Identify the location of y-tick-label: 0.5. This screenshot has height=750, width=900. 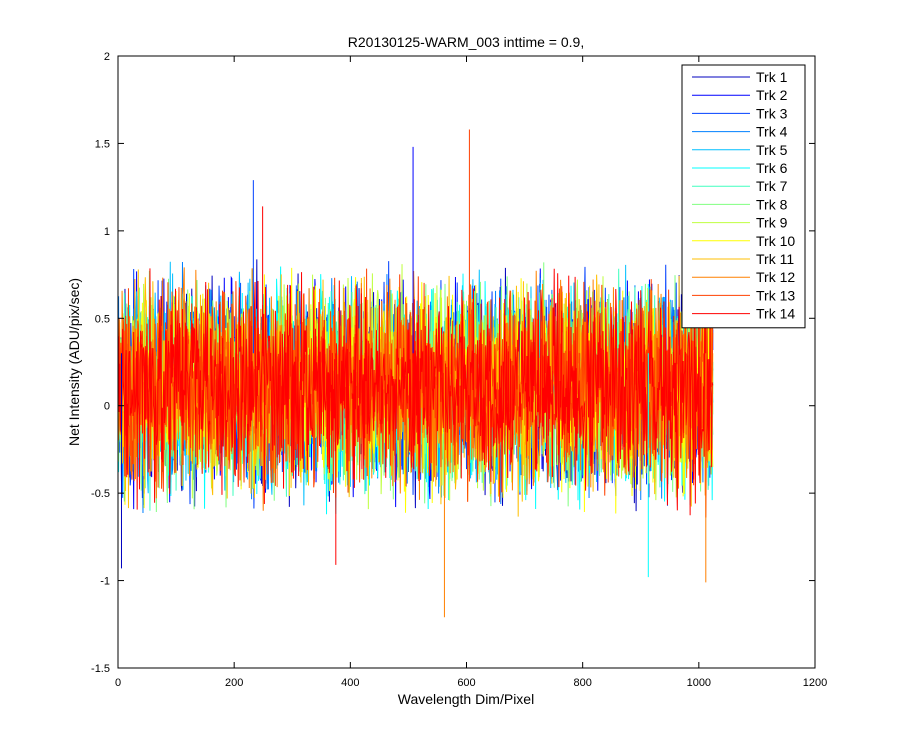
(102, 319).